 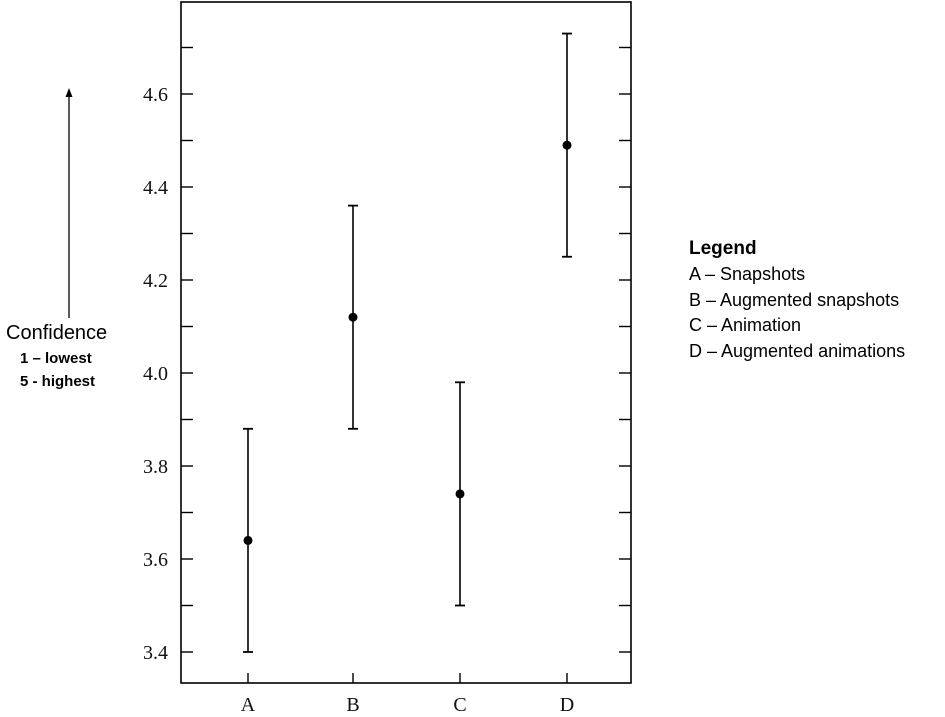 What do you see at coordinates (745, 325) in the screenshot?
I see `legend-item-c: C – Animation` at bounding box center [745, 325].